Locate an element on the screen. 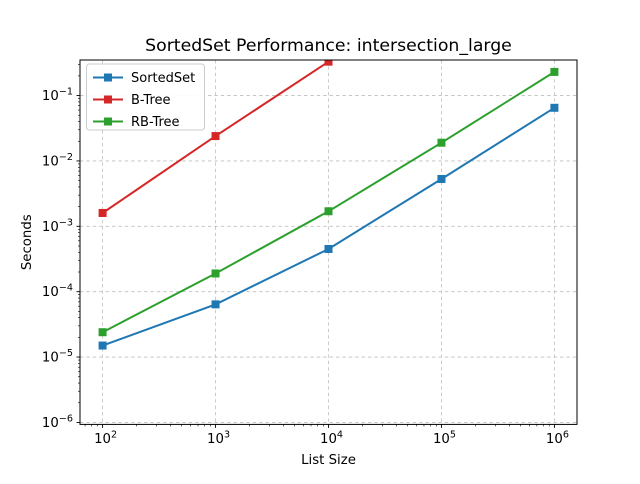 Image resolution: width=640 pixels, height=484 pixels. legend-item-rb-tree: RB-Tree is located at coordinates (136, 122).